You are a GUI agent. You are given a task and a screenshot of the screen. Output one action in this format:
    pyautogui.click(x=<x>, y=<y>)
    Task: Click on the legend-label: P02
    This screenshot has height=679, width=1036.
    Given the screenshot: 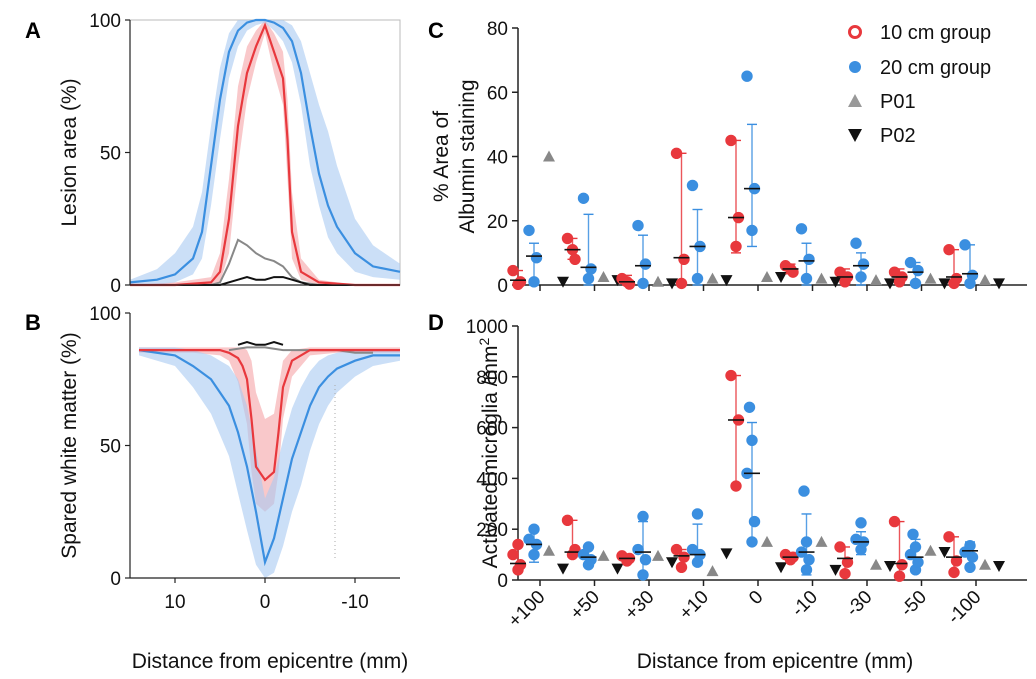 What is the action you would take?
    pyautogui.click(x=898, y=136)
    